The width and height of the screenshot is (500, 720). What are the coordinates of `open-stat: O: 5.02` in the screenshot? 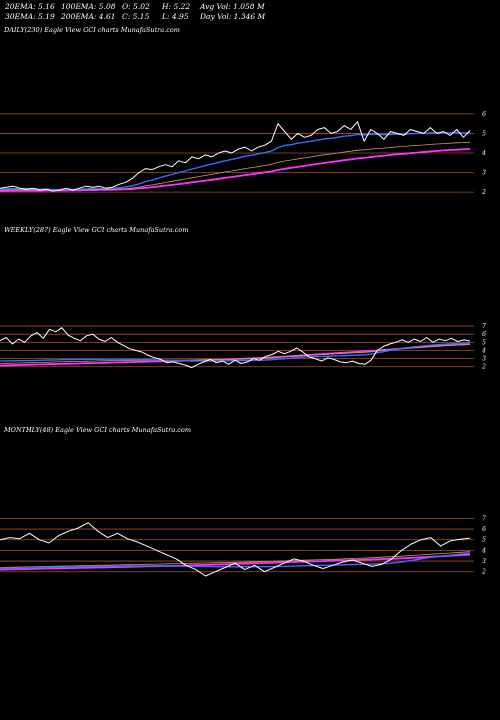 It's located at (136, 6).